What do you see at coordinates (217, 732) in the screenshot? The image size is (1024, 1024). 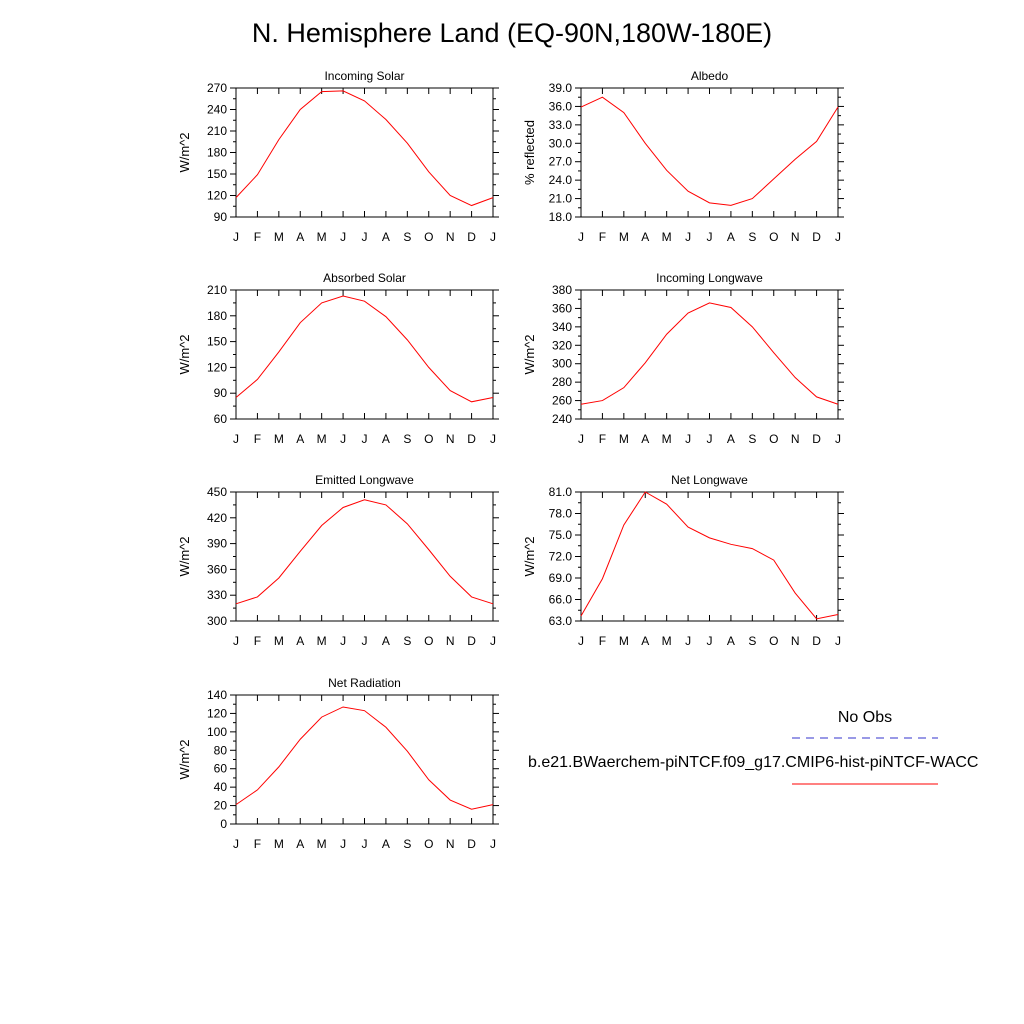 I see `y-tick-label: 100` at bounding box center [217, 732].